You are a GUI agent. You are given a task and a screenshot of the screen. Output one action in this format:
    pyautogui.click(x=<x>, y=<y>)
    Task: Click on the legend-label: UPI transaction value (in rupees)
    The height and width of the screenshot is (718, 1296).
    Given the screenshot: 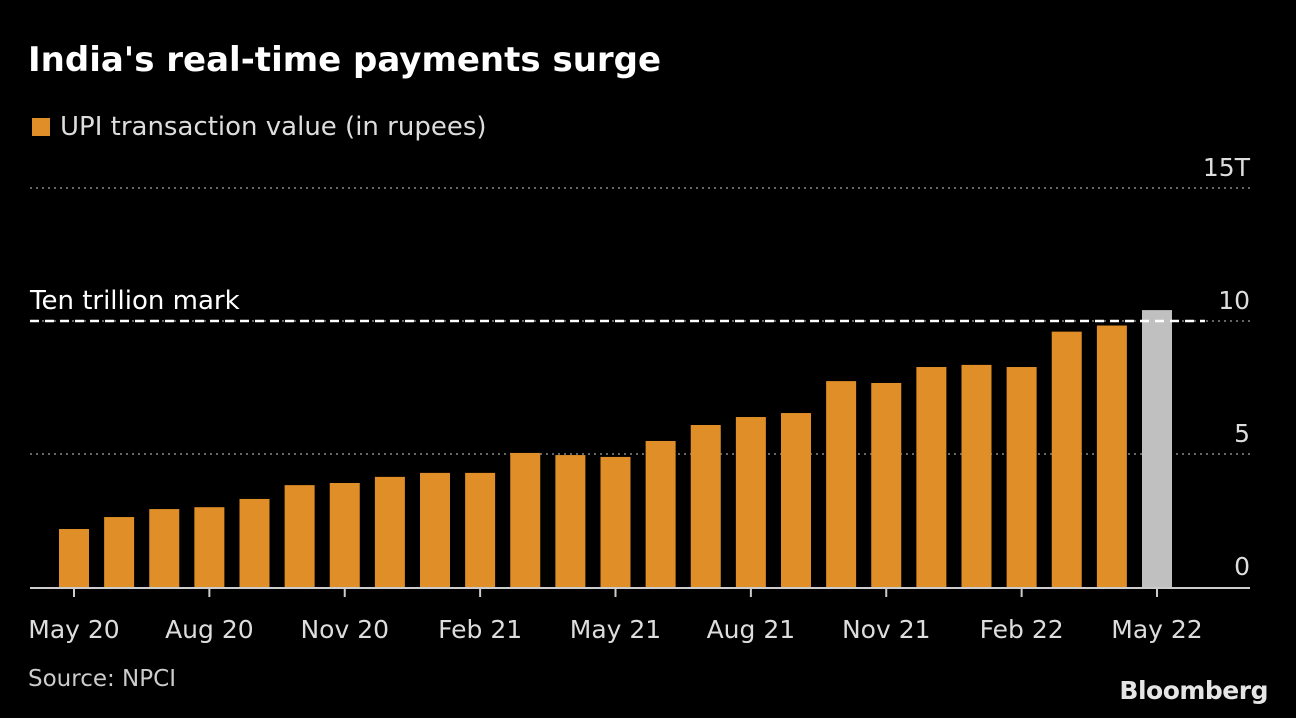 What is the action you would take?
    pyautogui.click(x=273, y=127)
    